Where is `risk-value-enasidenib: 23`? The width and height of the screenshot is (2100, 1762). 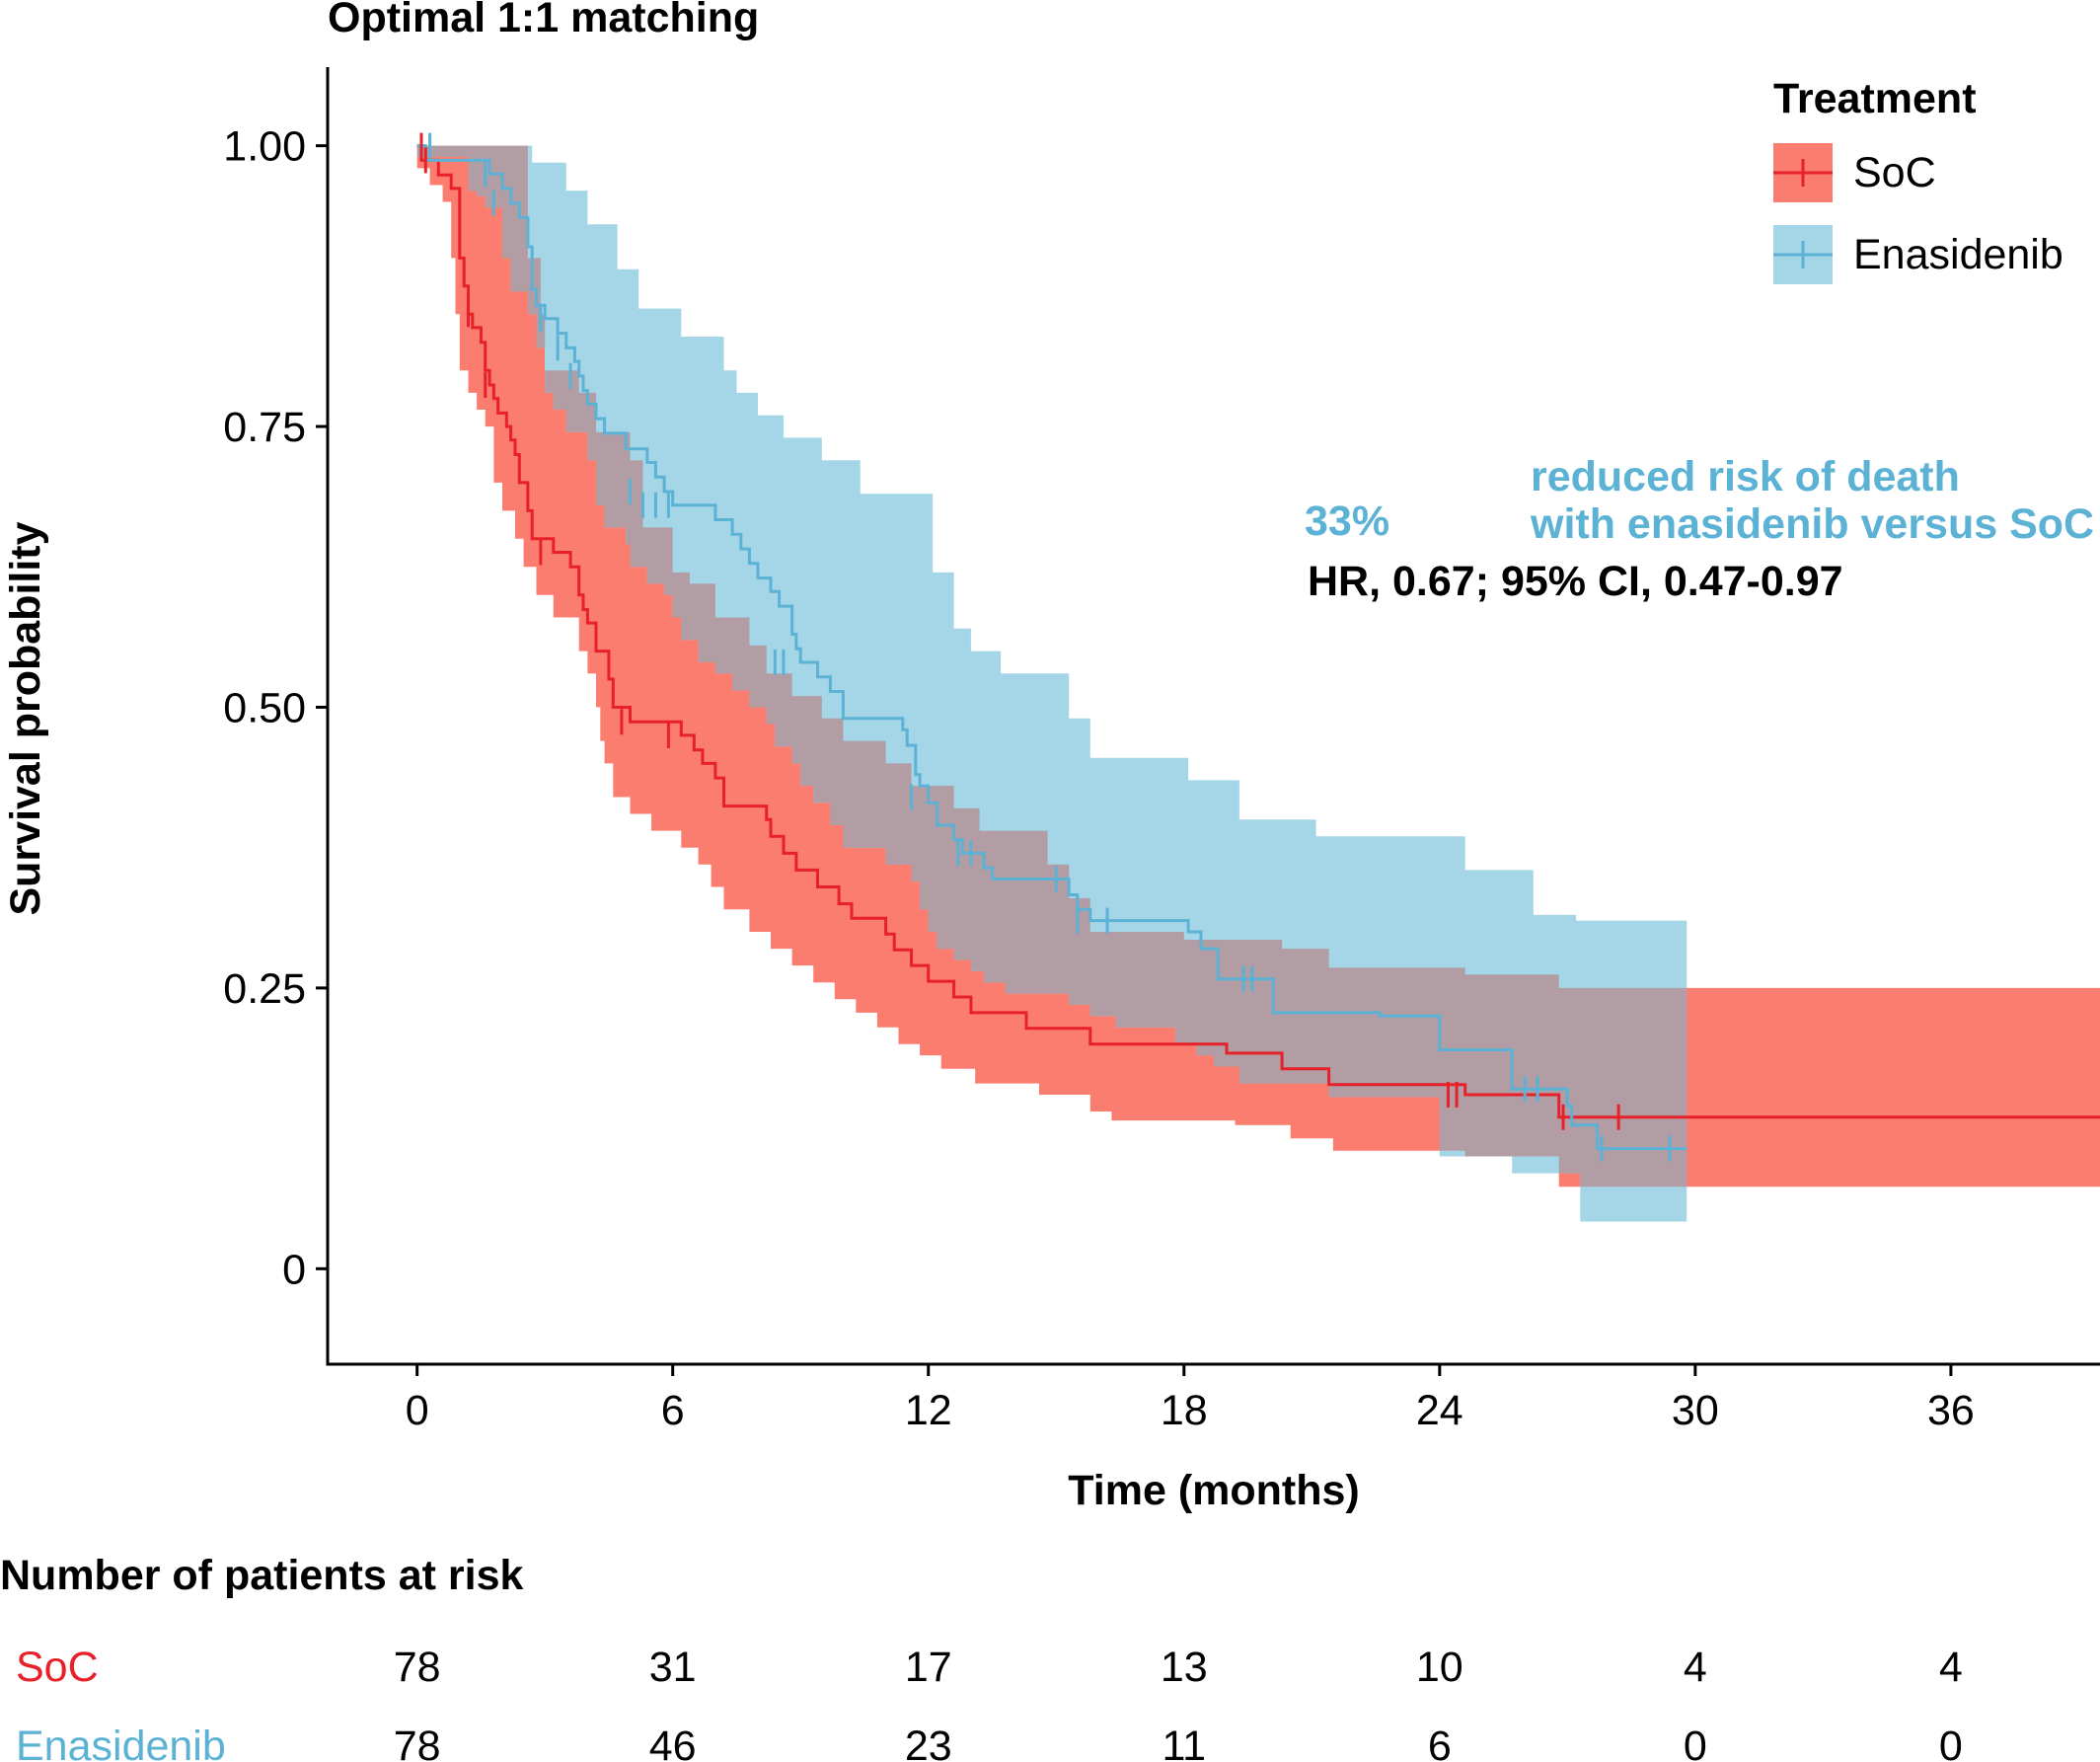
risk-value-enasidenib: 23 is located at coordinates (929, 1743).